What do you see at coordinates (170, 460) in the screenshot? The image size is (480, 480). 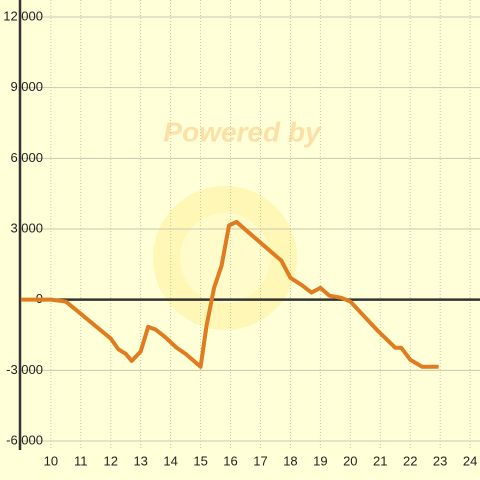 I see `x-tick-label: 14` at bounding box center [170, 460].